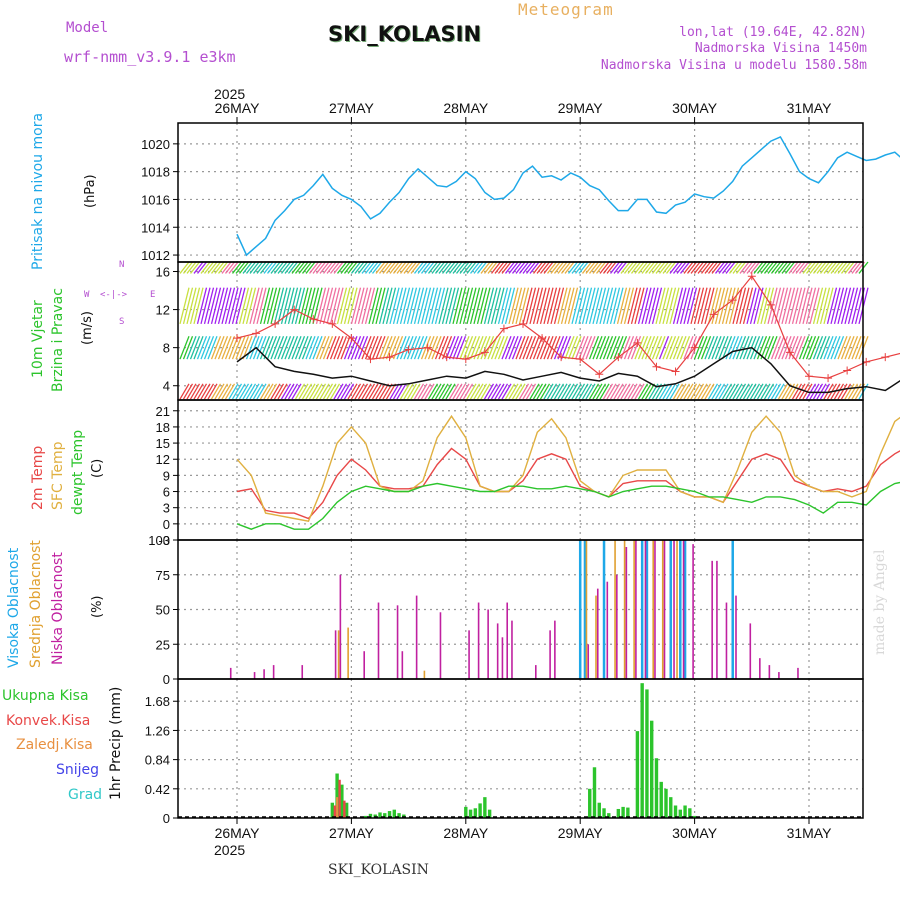 The image size is (900, 900). I want to click on y-tick-label: 1.68, so click(157, 701).